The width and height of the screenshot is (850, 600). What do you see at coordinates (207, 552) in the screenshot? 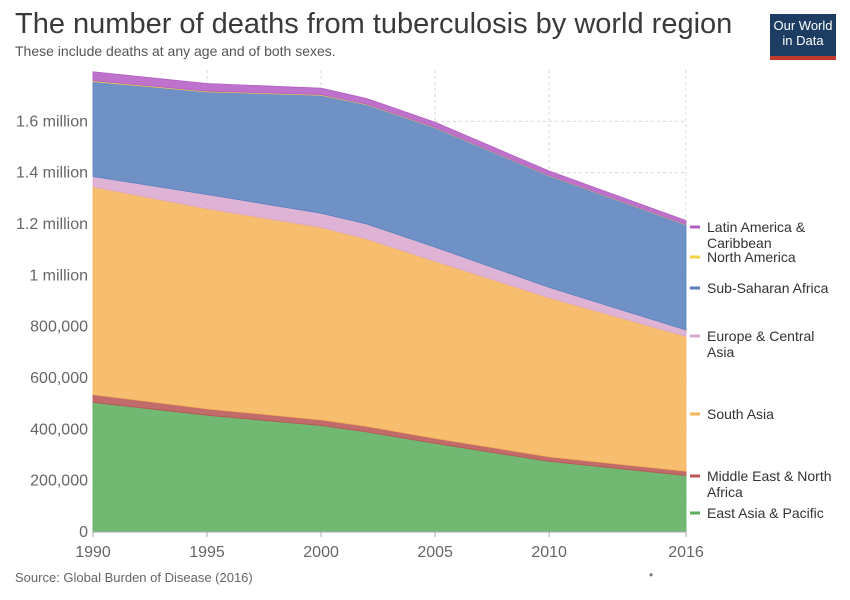
I see `x-tick-label: 1995` at bounding box center [207, 552].